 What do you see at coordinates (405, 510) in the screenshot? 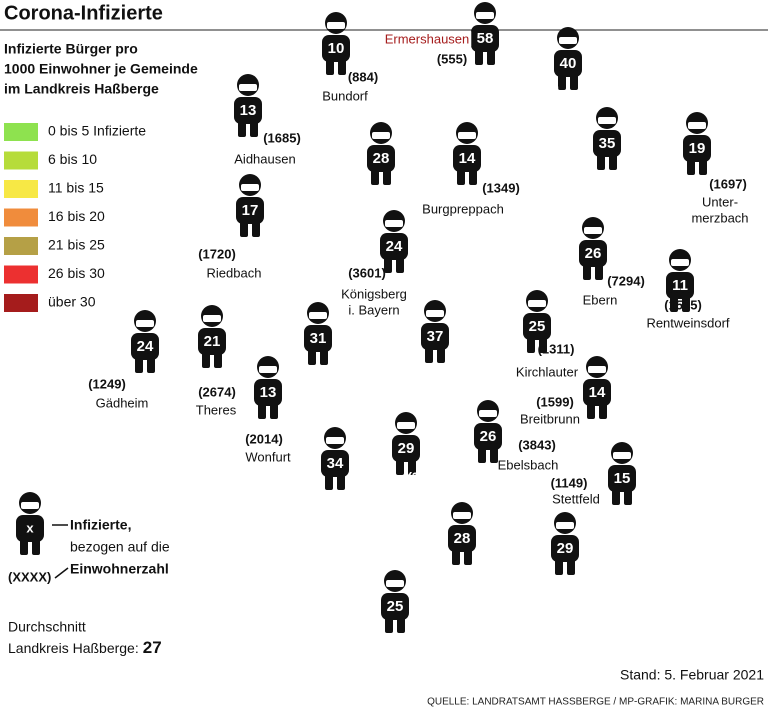
I see `municipality-name: a. Main` at bounding box center [405, 510].